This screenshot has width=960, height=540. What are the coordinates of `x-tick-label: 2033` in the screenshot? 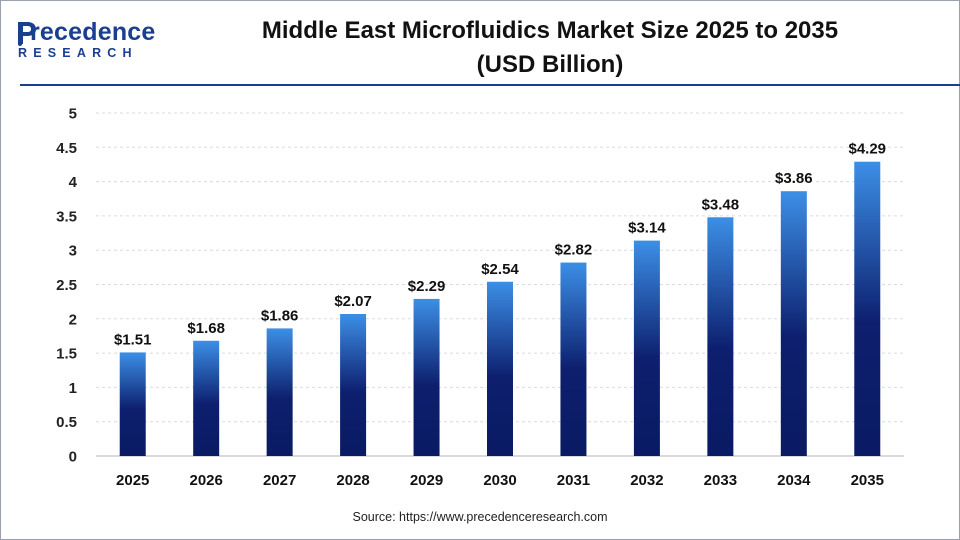 It's located at (720, 480).